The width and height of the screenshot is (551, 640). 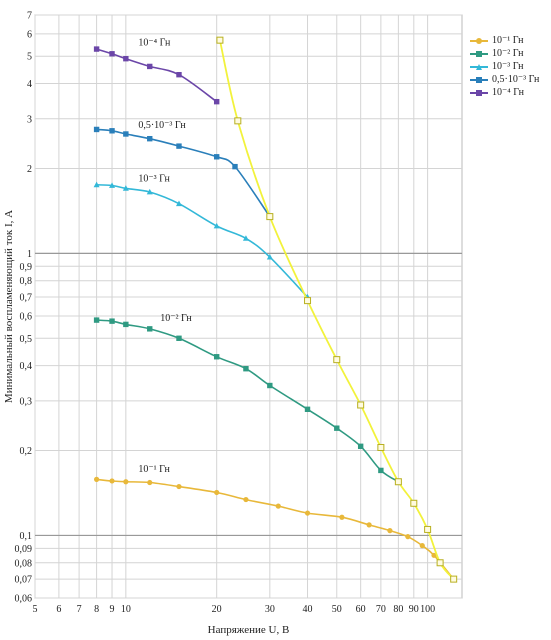 What do you see at coordinates (508, 92) in the screenshot?
I see `legend-label: 10⁻⁴ Гн` at bounding box center [508, 92].